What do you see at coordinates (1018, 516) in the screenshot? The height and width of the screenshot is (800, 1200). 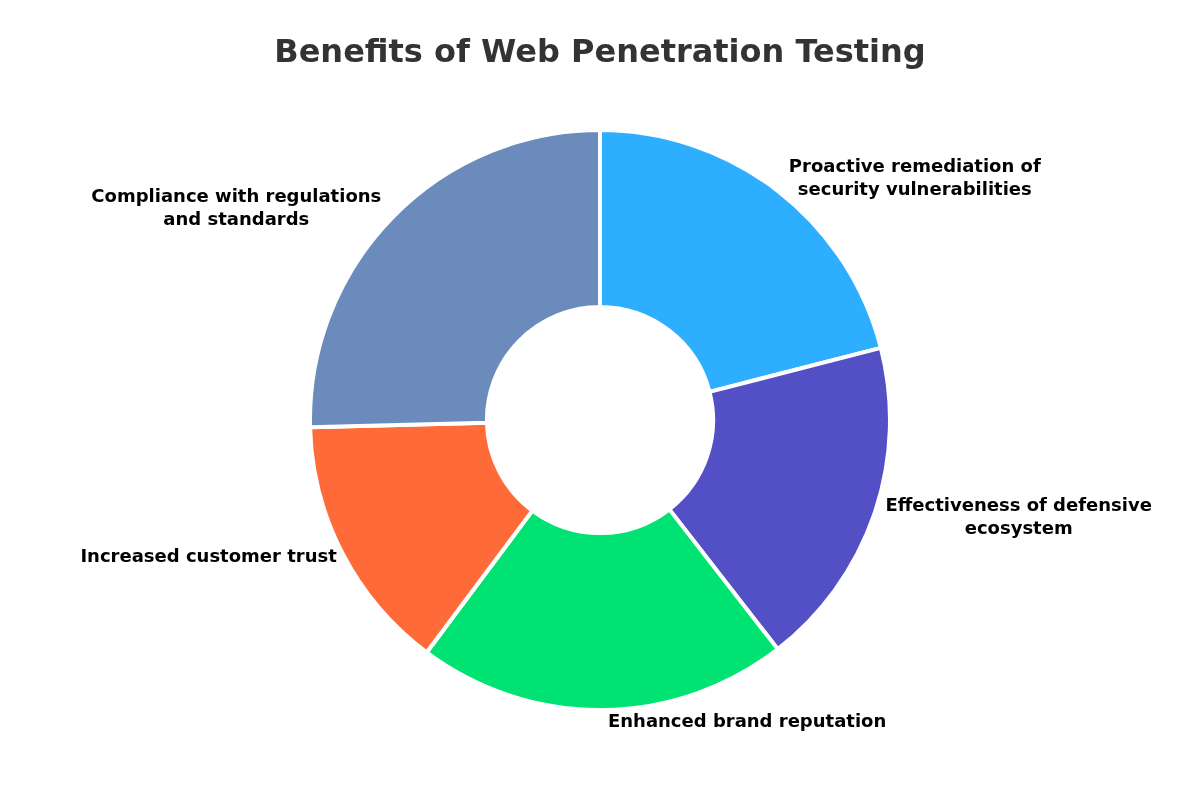 I see `slice-label: Effectiveness of defensive ecosystem` at bounding box center [1018, 516].